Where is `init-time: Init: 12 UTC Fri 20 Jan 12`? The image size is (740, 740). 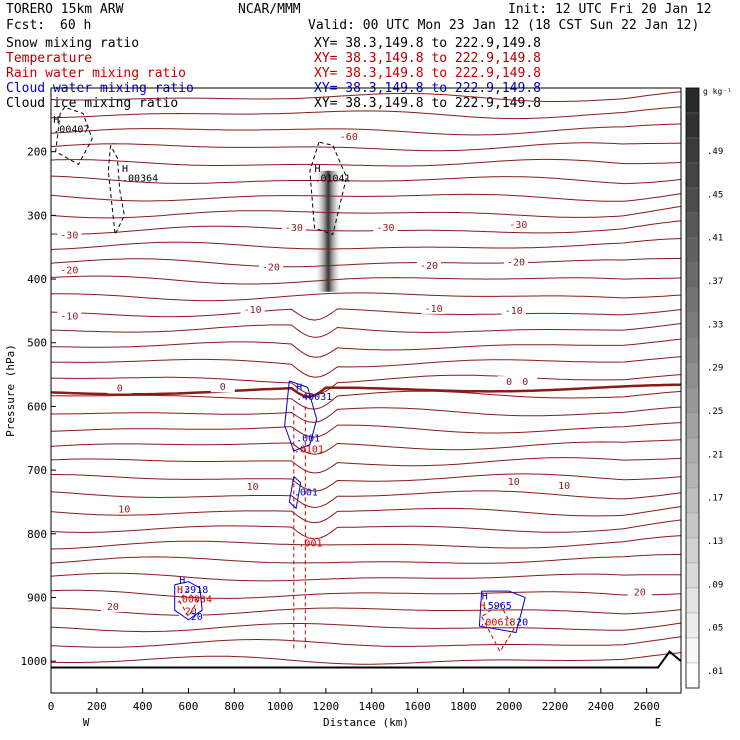
init-time: Init: 12 UTC Fri 20 Jan 12 is located at coordinates (610, 9).